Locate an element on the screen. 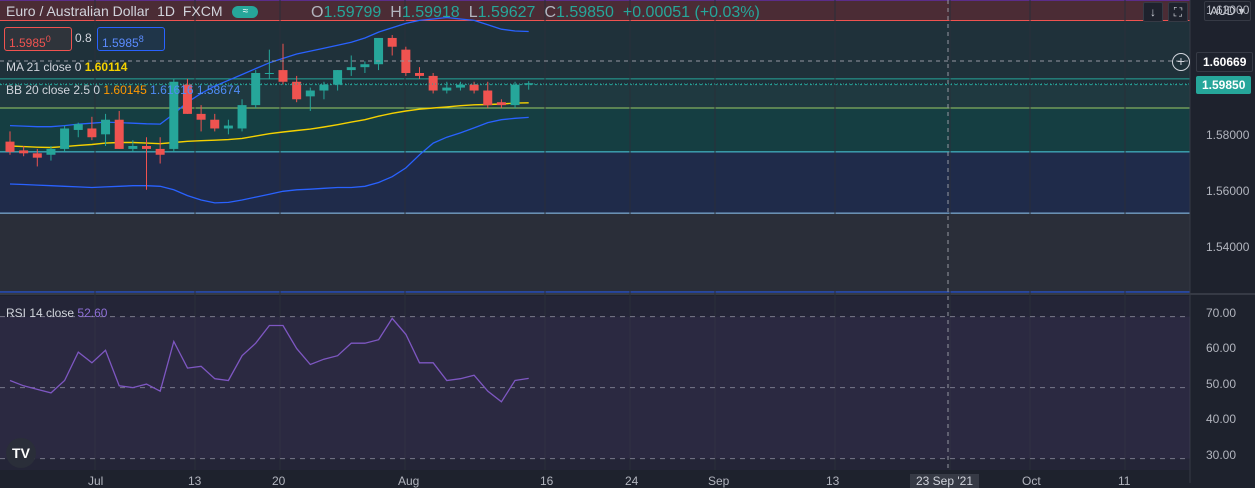 This screenshot has width=1255, height=488. price-tick: 1.62000 is located at coordinates (1228, 10).